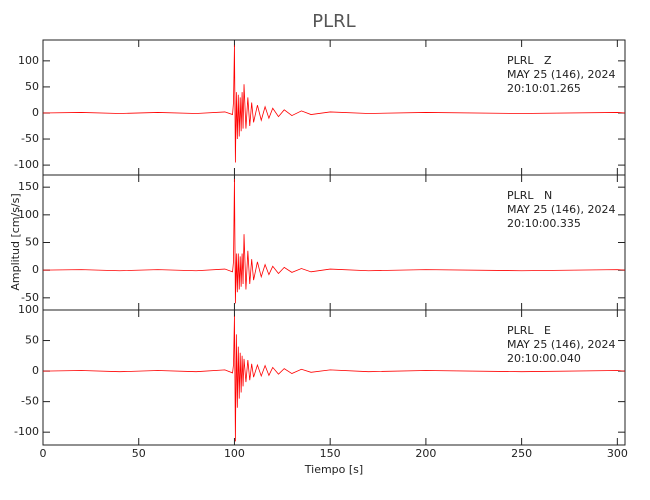 The height and width of the screenshot is (500, 650). Describe the element at coordinates (544, 88) in the screenshot. I see `annotation: 20:10:01.265` at that location.